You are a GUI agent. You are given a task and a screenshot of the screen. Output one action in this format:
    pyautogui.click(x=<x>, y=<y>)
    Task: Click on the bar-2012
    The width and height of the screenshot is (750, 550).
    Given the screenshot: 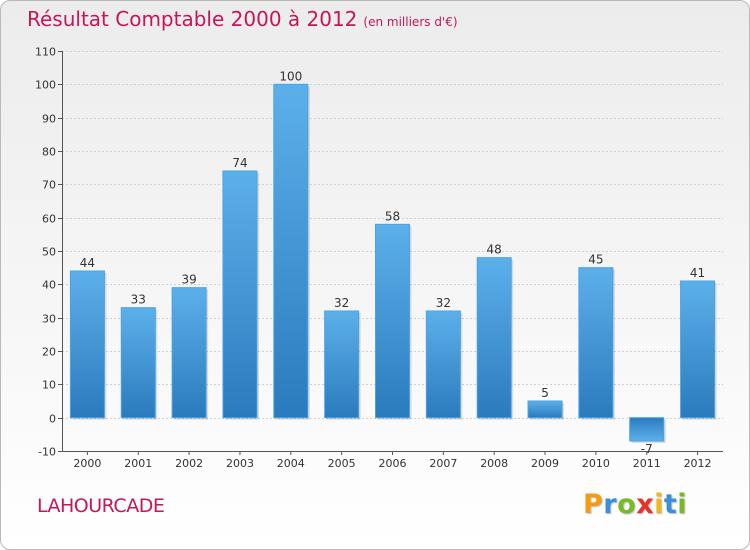 What is the action you would take?
    pyautogui.click(x=698, y=349)
    